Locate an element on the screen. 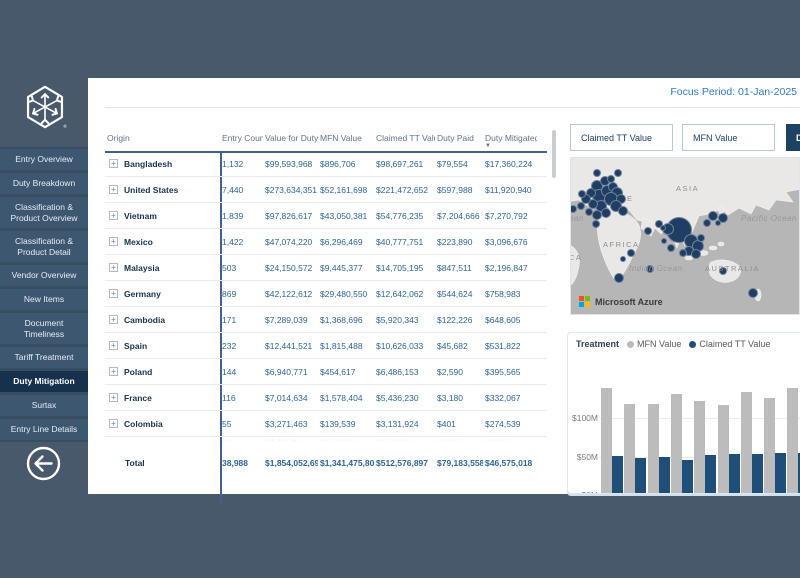 This screenshot has height=578, width=800. cell: $2,590 is located at coordinates (450, 371).